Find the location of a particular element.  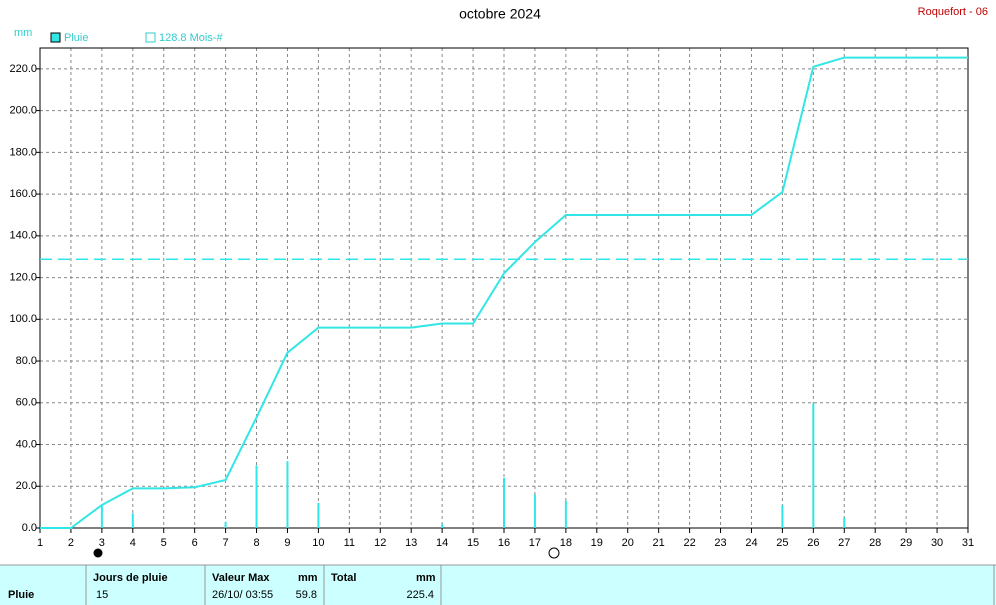

y-tick-label: 80.0 is located at coordinates (26, 361).